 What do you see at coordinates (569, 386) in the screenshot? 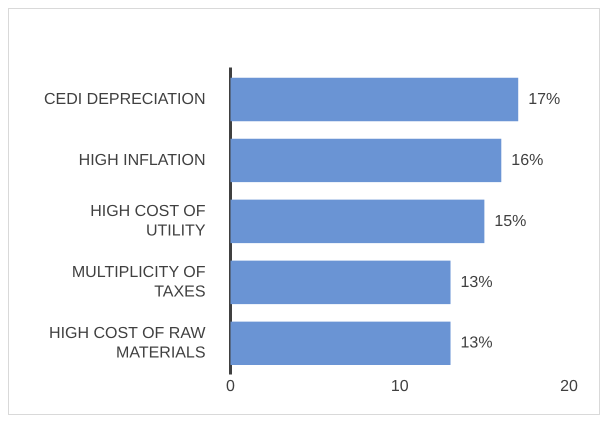
I see `x-tick-label: 20` at bounding box center [569, 386].